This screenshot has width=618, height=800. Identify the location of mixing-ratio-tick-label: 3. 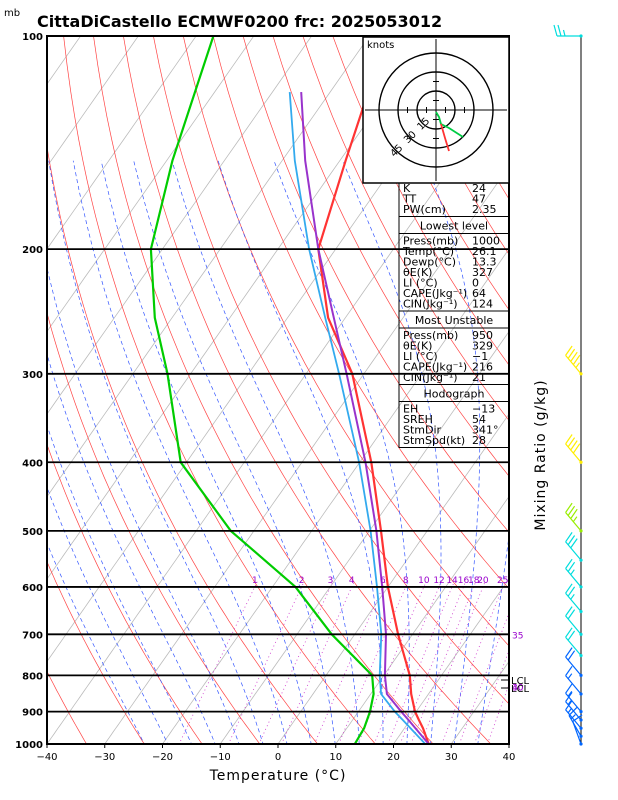
(331, 581).